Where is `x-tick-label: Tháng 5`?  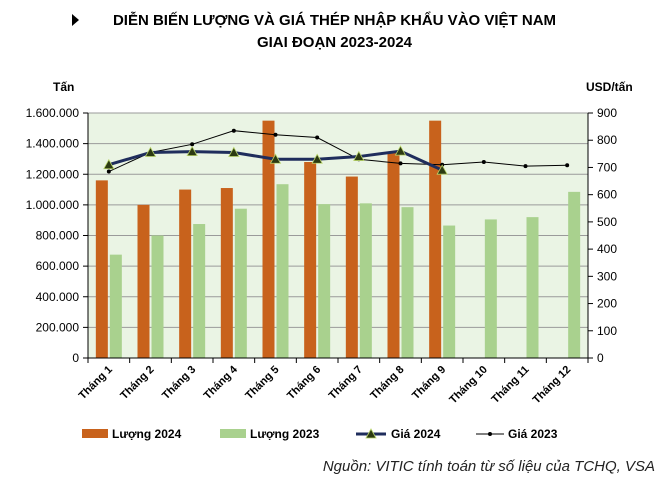 x-tick-label: Tháng 5 is located at coordinates (262, 383).